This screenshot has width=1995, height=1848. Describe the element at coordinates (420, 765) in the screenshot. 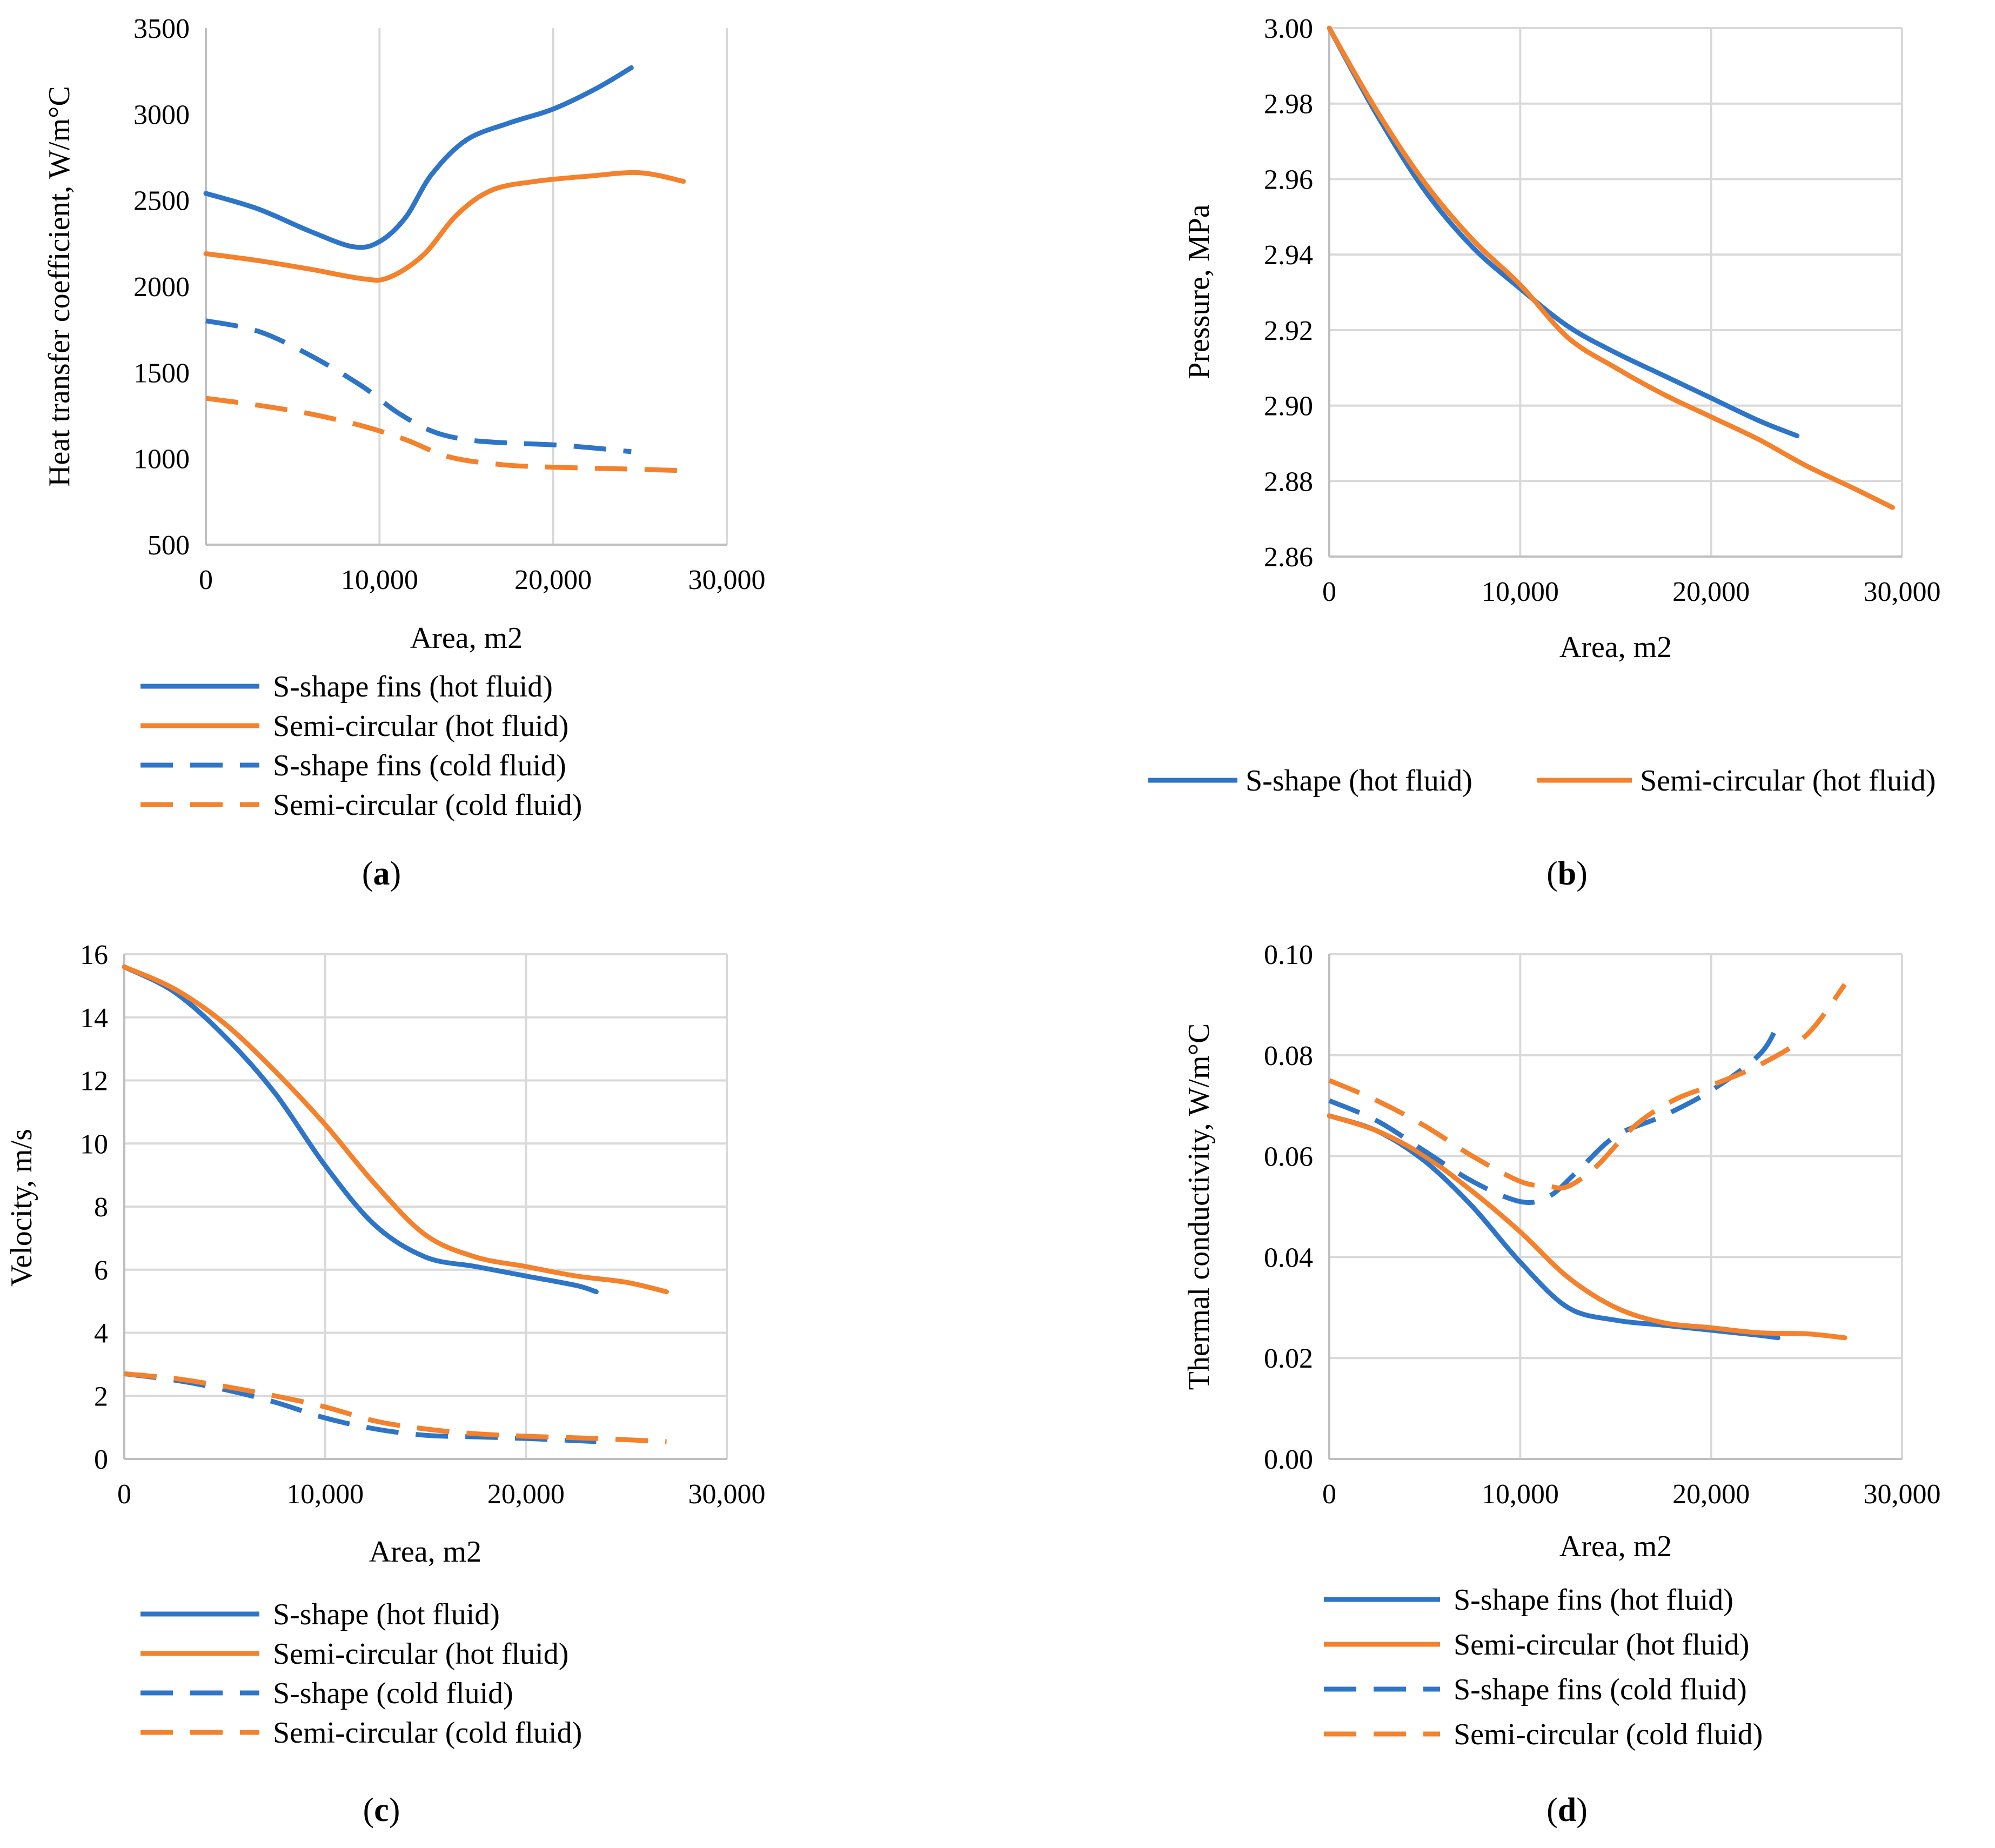

I see `legend-label: S-shape fins (cold fluid)` at that location.